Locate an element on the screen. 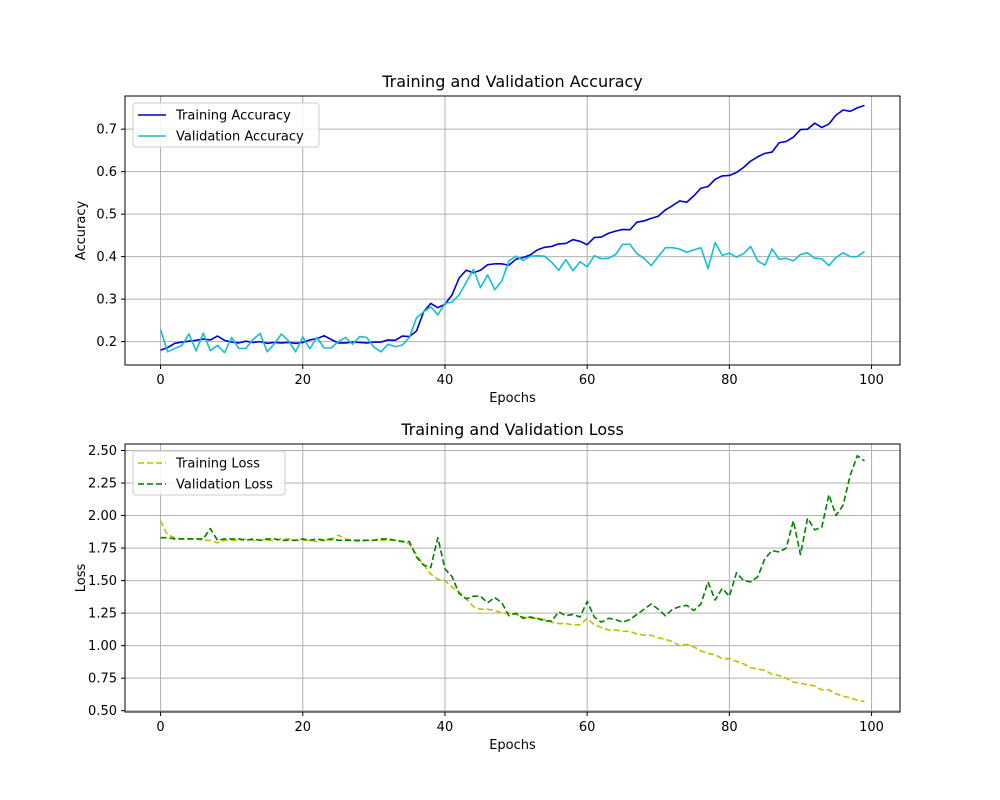  loss-y-tick-label: 1.00 is located at coordinates (102, 646).